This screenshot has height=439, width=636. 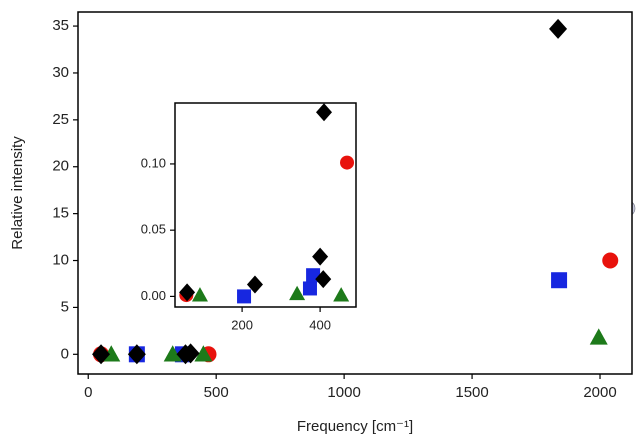 What do you see at coordinates (60, 213) in the screenshot?
I see `y-tick-label: 15` at bounding box center [60, 213].